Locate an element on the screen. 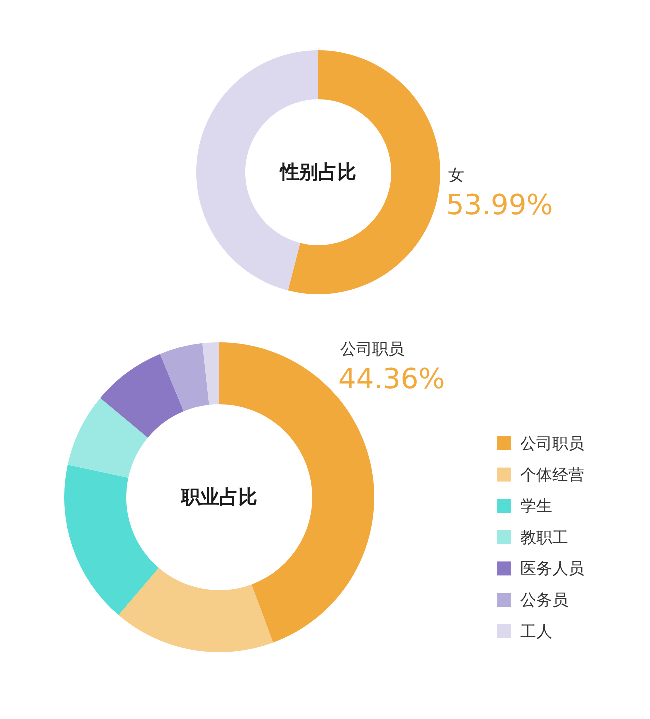 The image size is (650, 719). legend-label: 学生 is located at coordinates (536, 506).